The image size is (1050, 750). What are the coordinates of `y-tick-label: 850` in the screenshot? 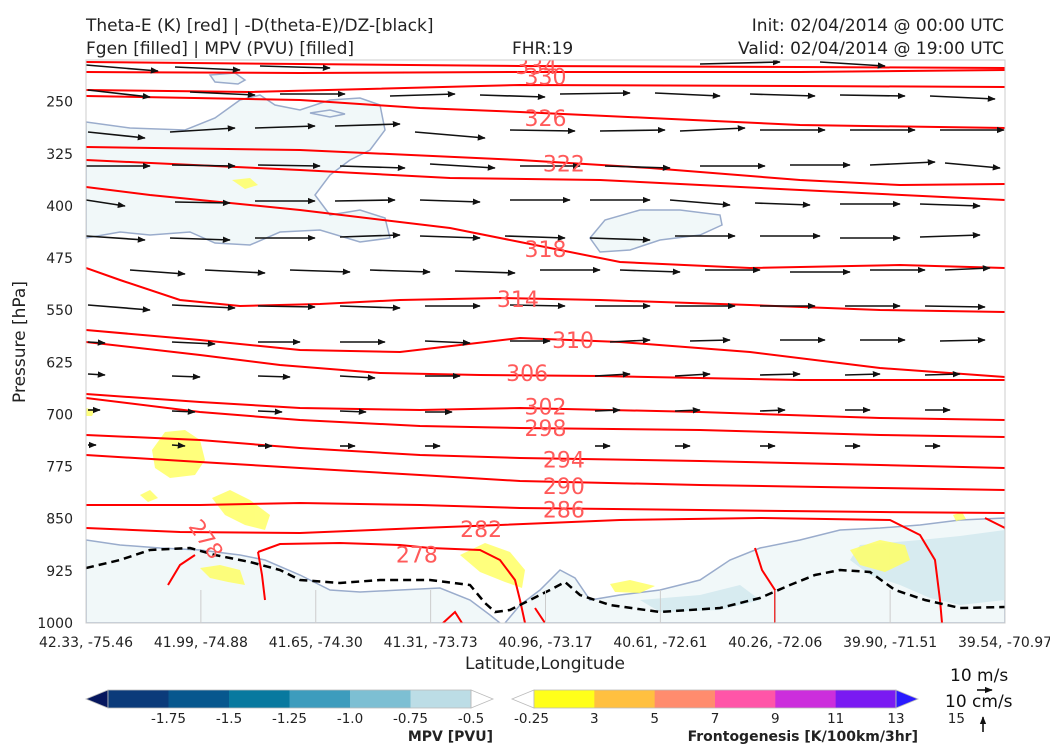 It's located at (59, 520).